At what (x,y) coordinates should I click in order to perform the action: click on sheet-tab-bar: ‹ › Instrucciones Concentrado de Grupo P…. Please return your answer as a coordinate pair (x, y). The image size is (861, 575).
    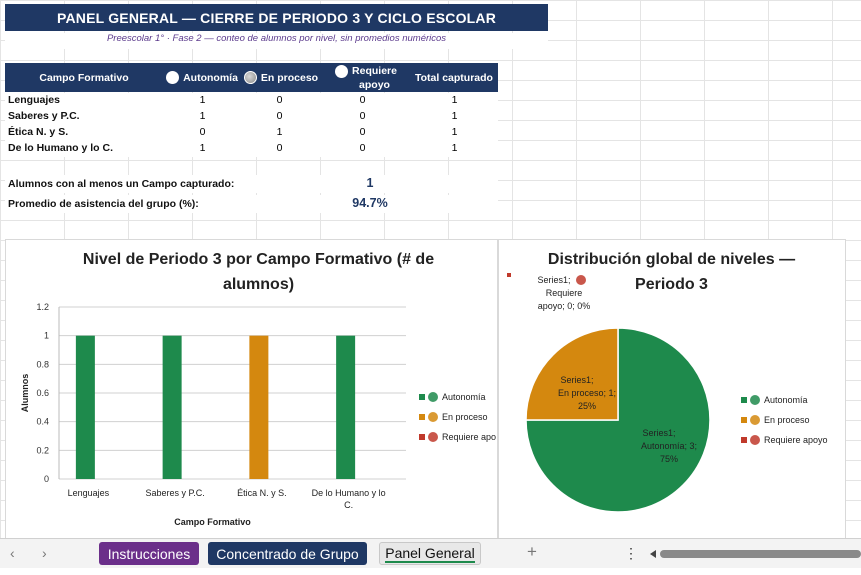
    Looking at the image, I should click on (430, 553).